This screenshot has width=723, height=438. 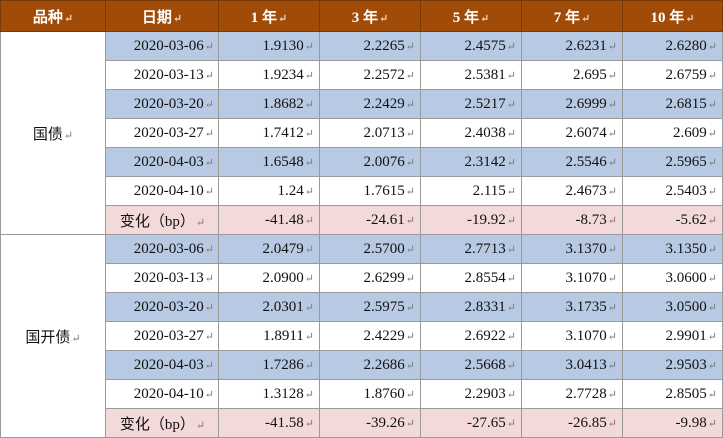 What do you see at coordinates (471, 394) in the screenshot?
I see `yield-cell-y5: 2.2903↵` at bounding box center [471, 394].